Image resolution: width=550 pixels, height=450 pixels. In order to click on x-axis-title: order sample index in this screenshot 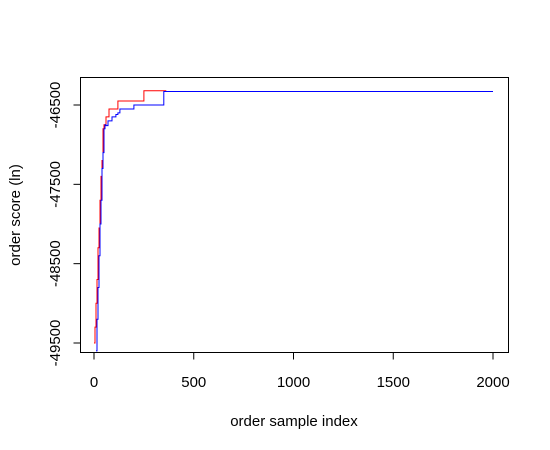, I will do `click(294, 421)`.